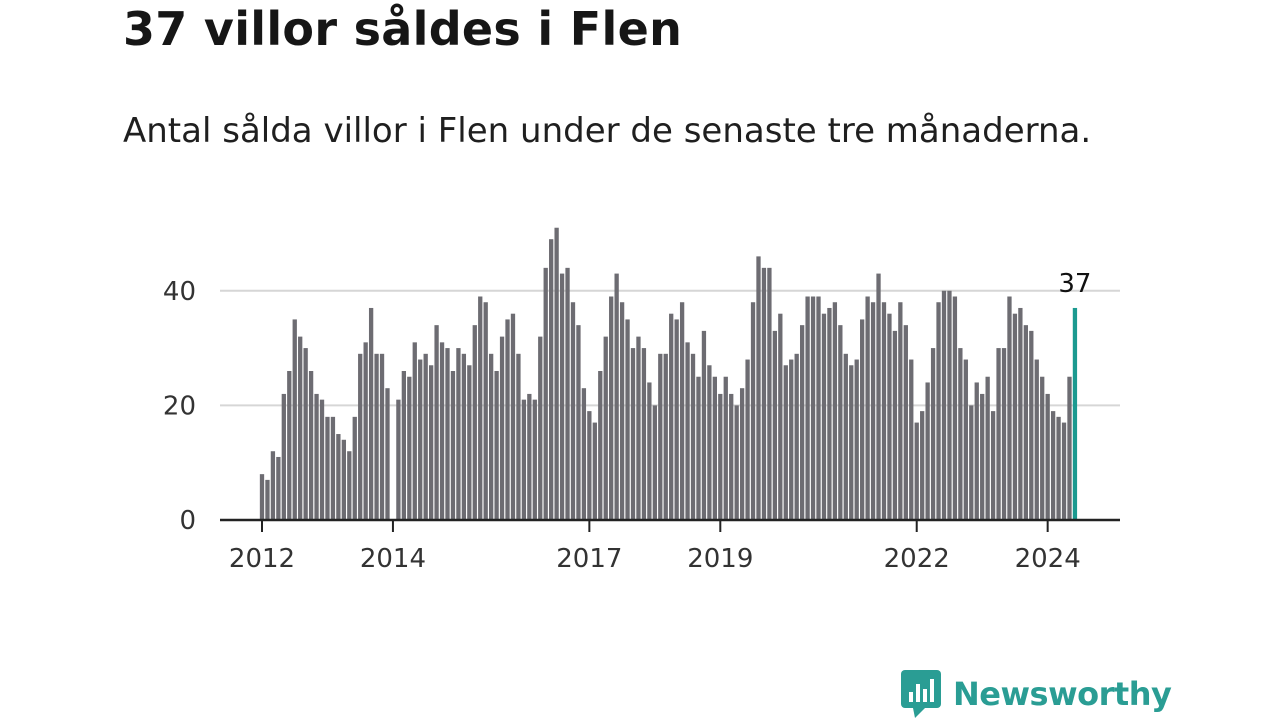  I want to click on latest-value-label: 37, so click(1074, 284).